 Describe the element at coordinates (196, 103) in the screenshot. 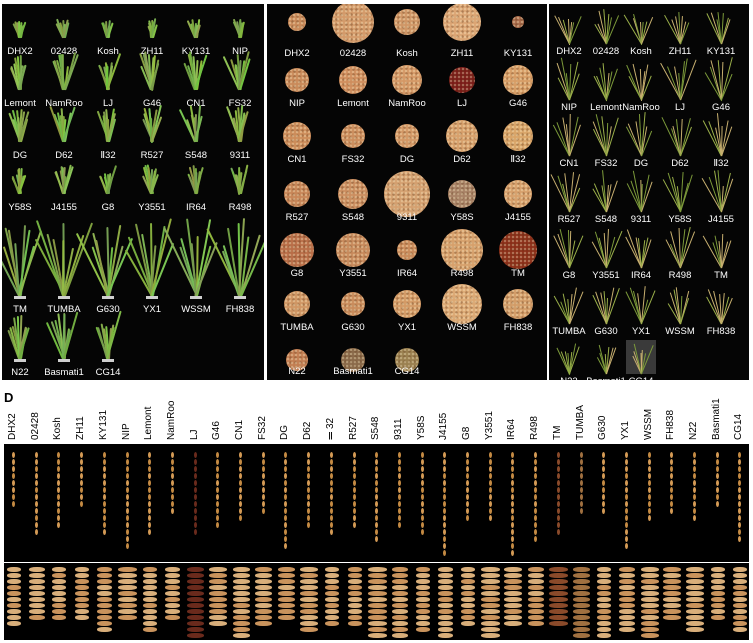

I see `plant-label: CN1` at that location.